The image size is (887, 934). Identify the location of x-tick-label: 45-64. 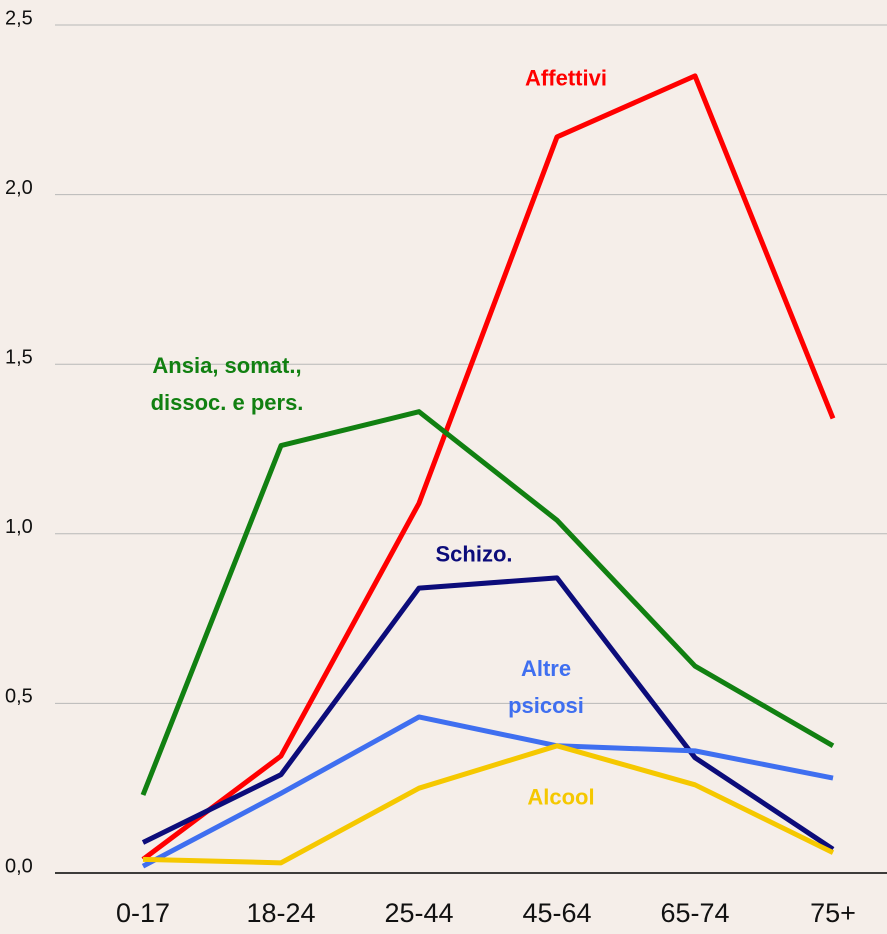
(556, 913).